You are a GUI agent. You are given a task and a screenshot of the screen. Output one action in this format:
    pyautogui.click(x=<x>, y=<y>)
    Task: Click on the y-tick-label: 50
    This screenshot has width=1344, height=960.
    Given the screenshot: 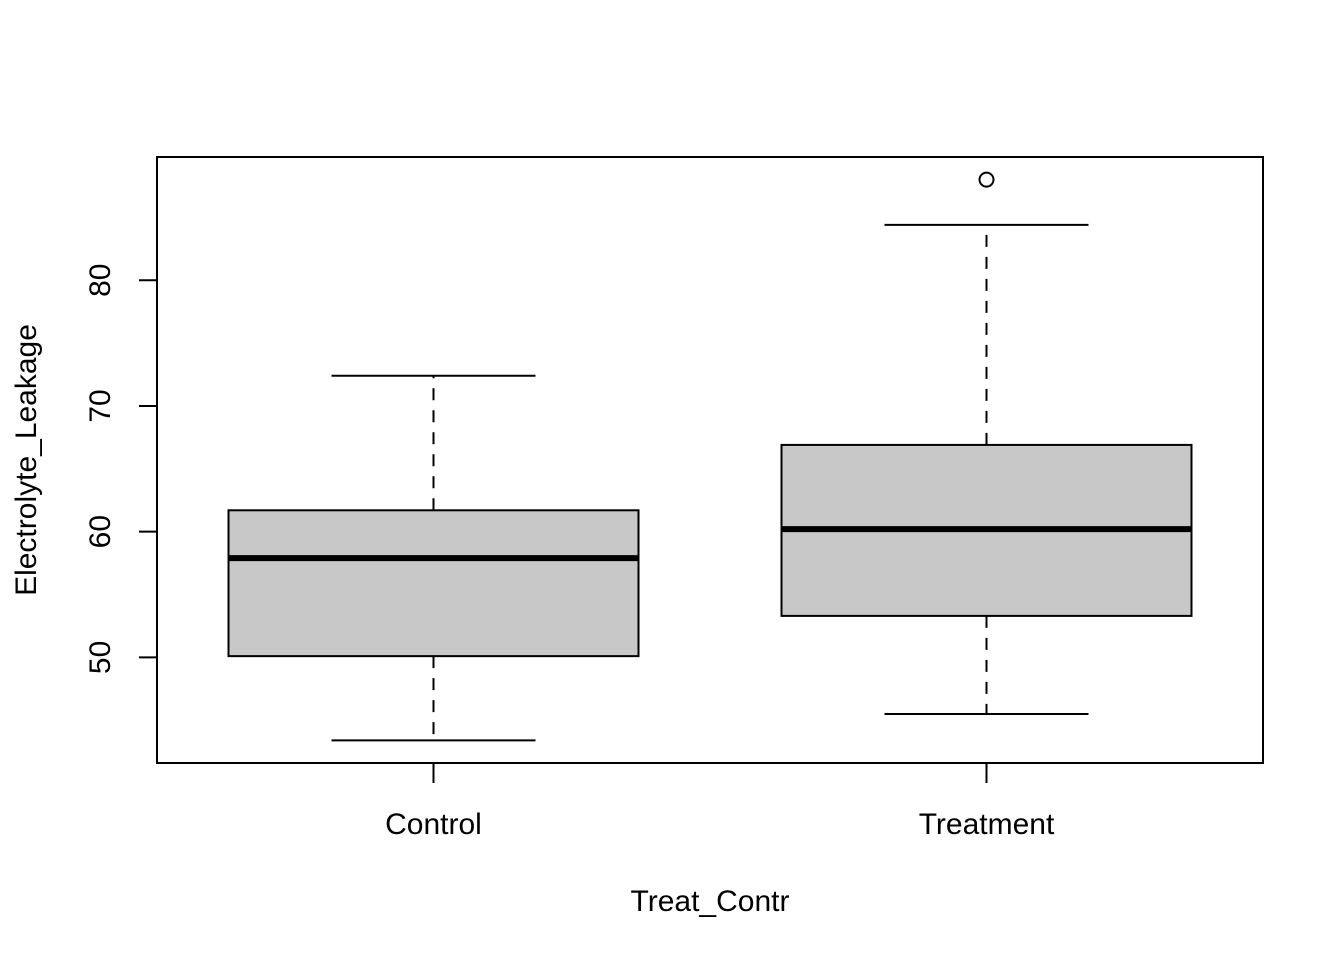 What is the action you would take?
    pyautogui.click(x=100, y=657)
    